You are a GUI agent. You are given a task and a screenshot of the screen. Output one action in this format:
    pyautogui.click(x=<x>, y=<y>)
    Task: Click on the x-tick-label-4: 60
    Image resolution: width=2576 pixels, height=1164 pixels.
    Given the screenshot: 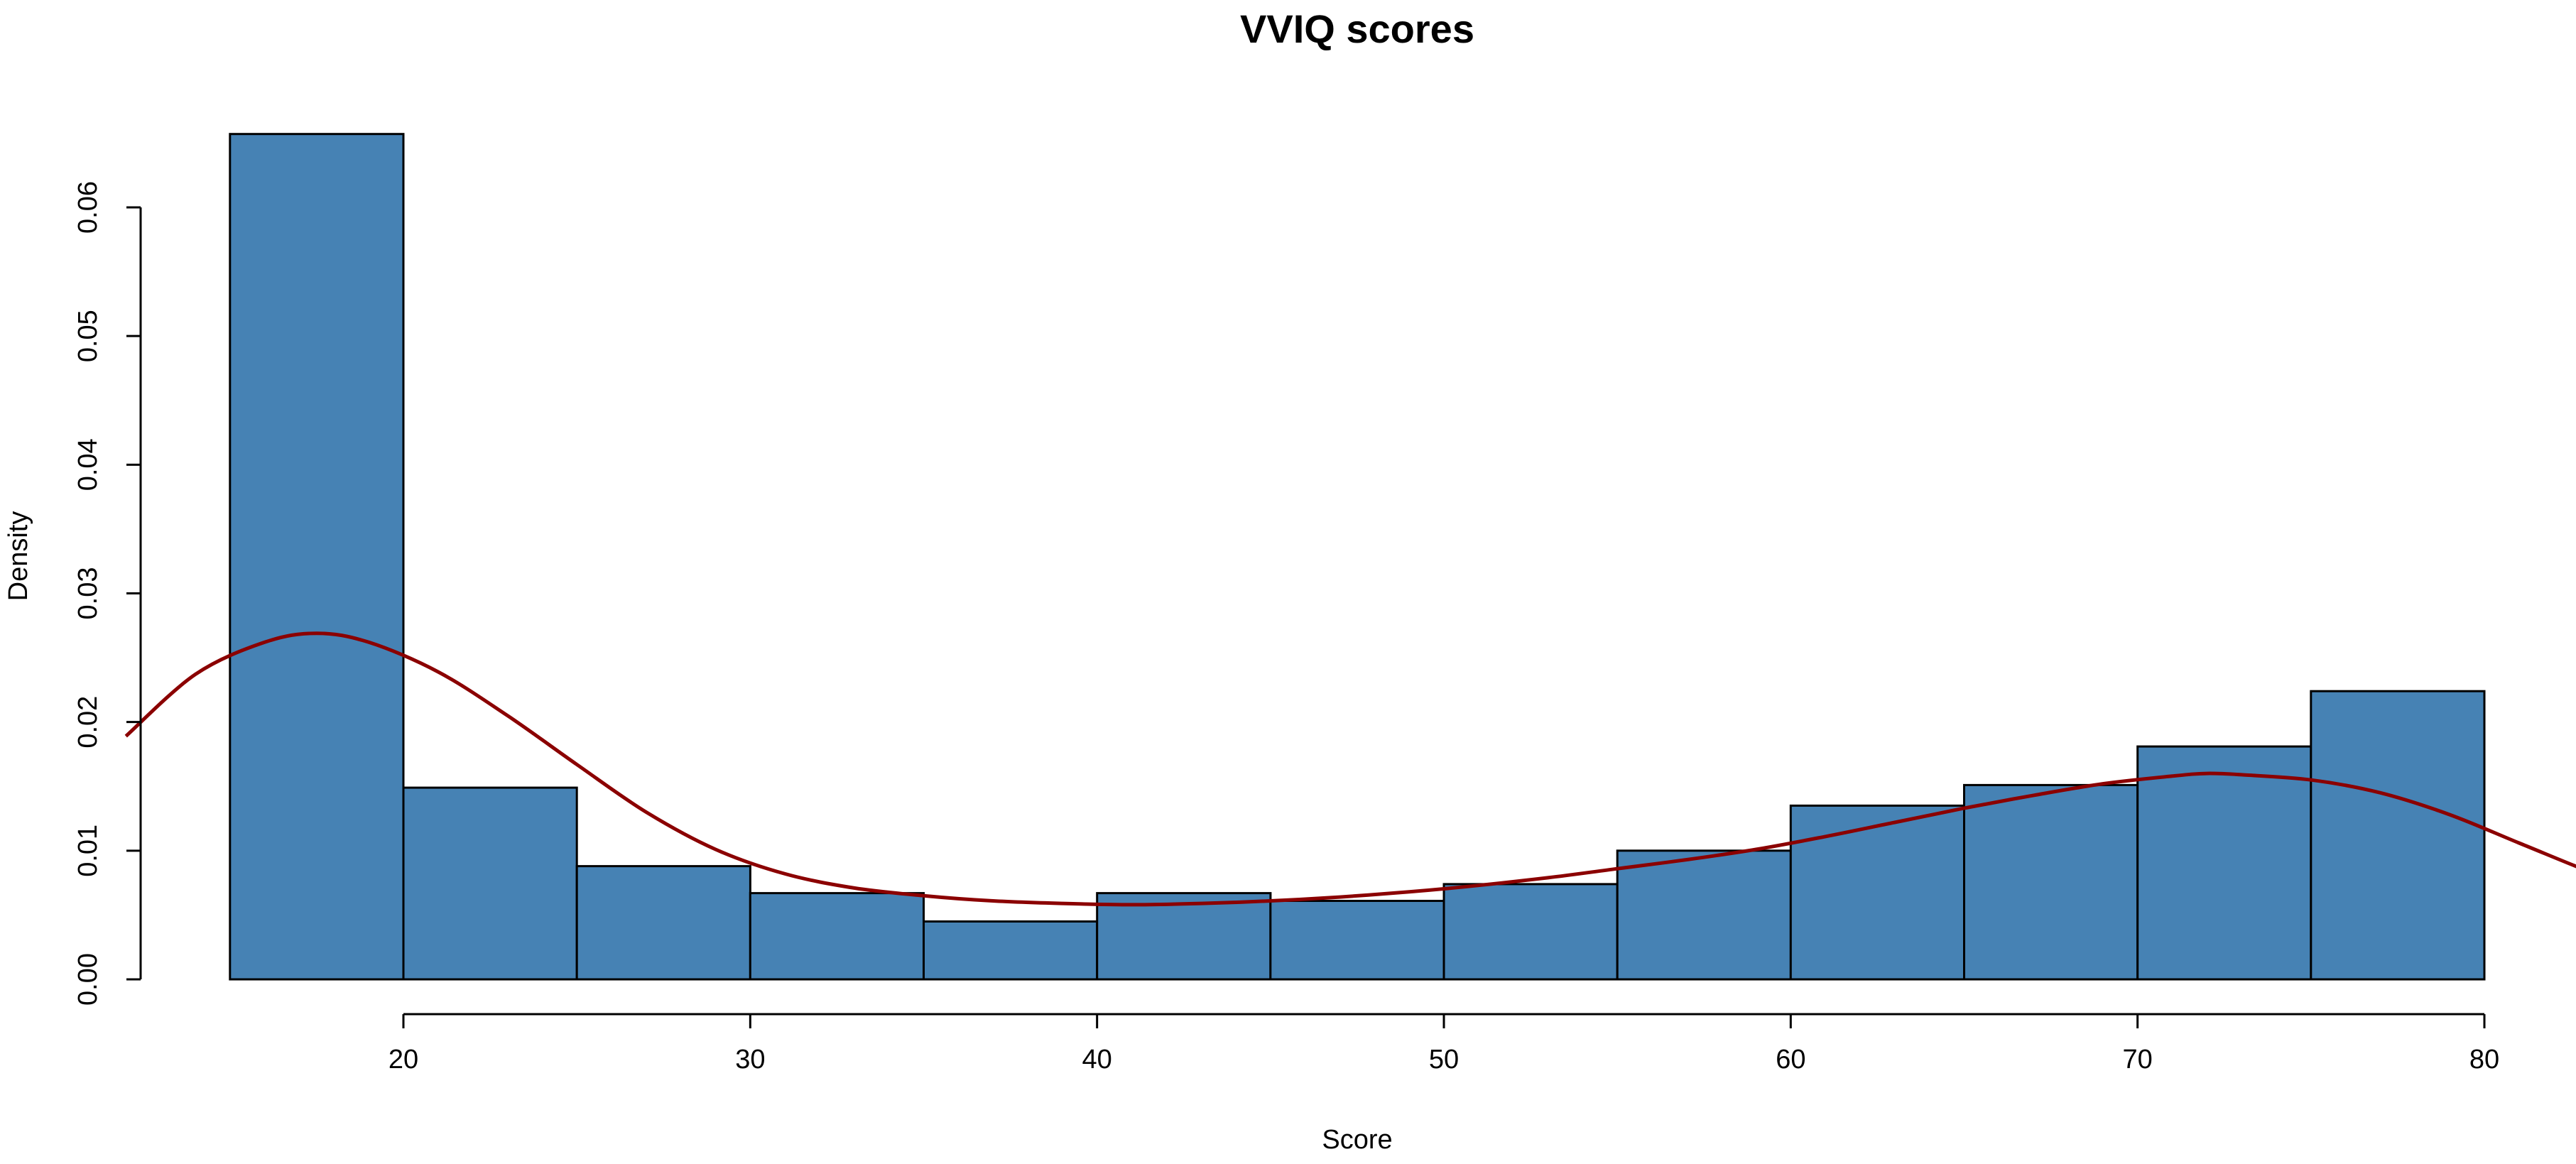 What is the action you would take?
    pyautogui.click(x=1791, y=1060)
    